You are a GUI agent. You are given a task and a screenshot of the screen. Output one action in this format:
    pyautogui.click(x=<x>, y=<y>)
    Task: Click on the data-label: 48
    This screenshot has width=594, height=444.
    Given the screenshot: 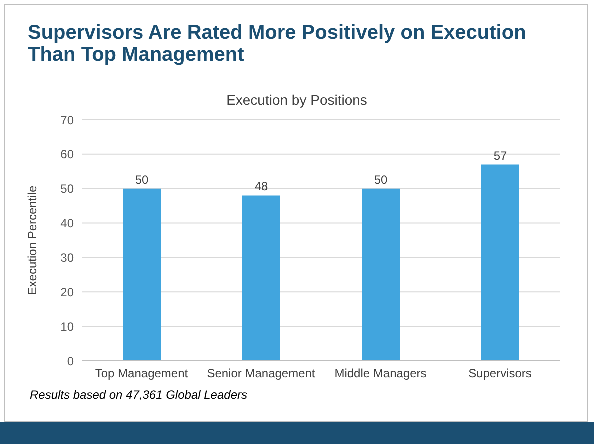 What is the action you would take?
    pyautogui.click(x=261, y=187)
    